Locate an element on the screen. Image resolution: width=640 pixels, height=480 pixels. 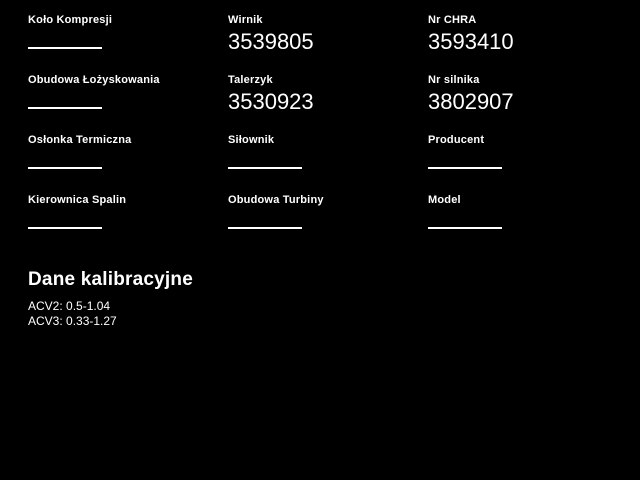
spec-field-model: Model is located at coordinates (528, 224).